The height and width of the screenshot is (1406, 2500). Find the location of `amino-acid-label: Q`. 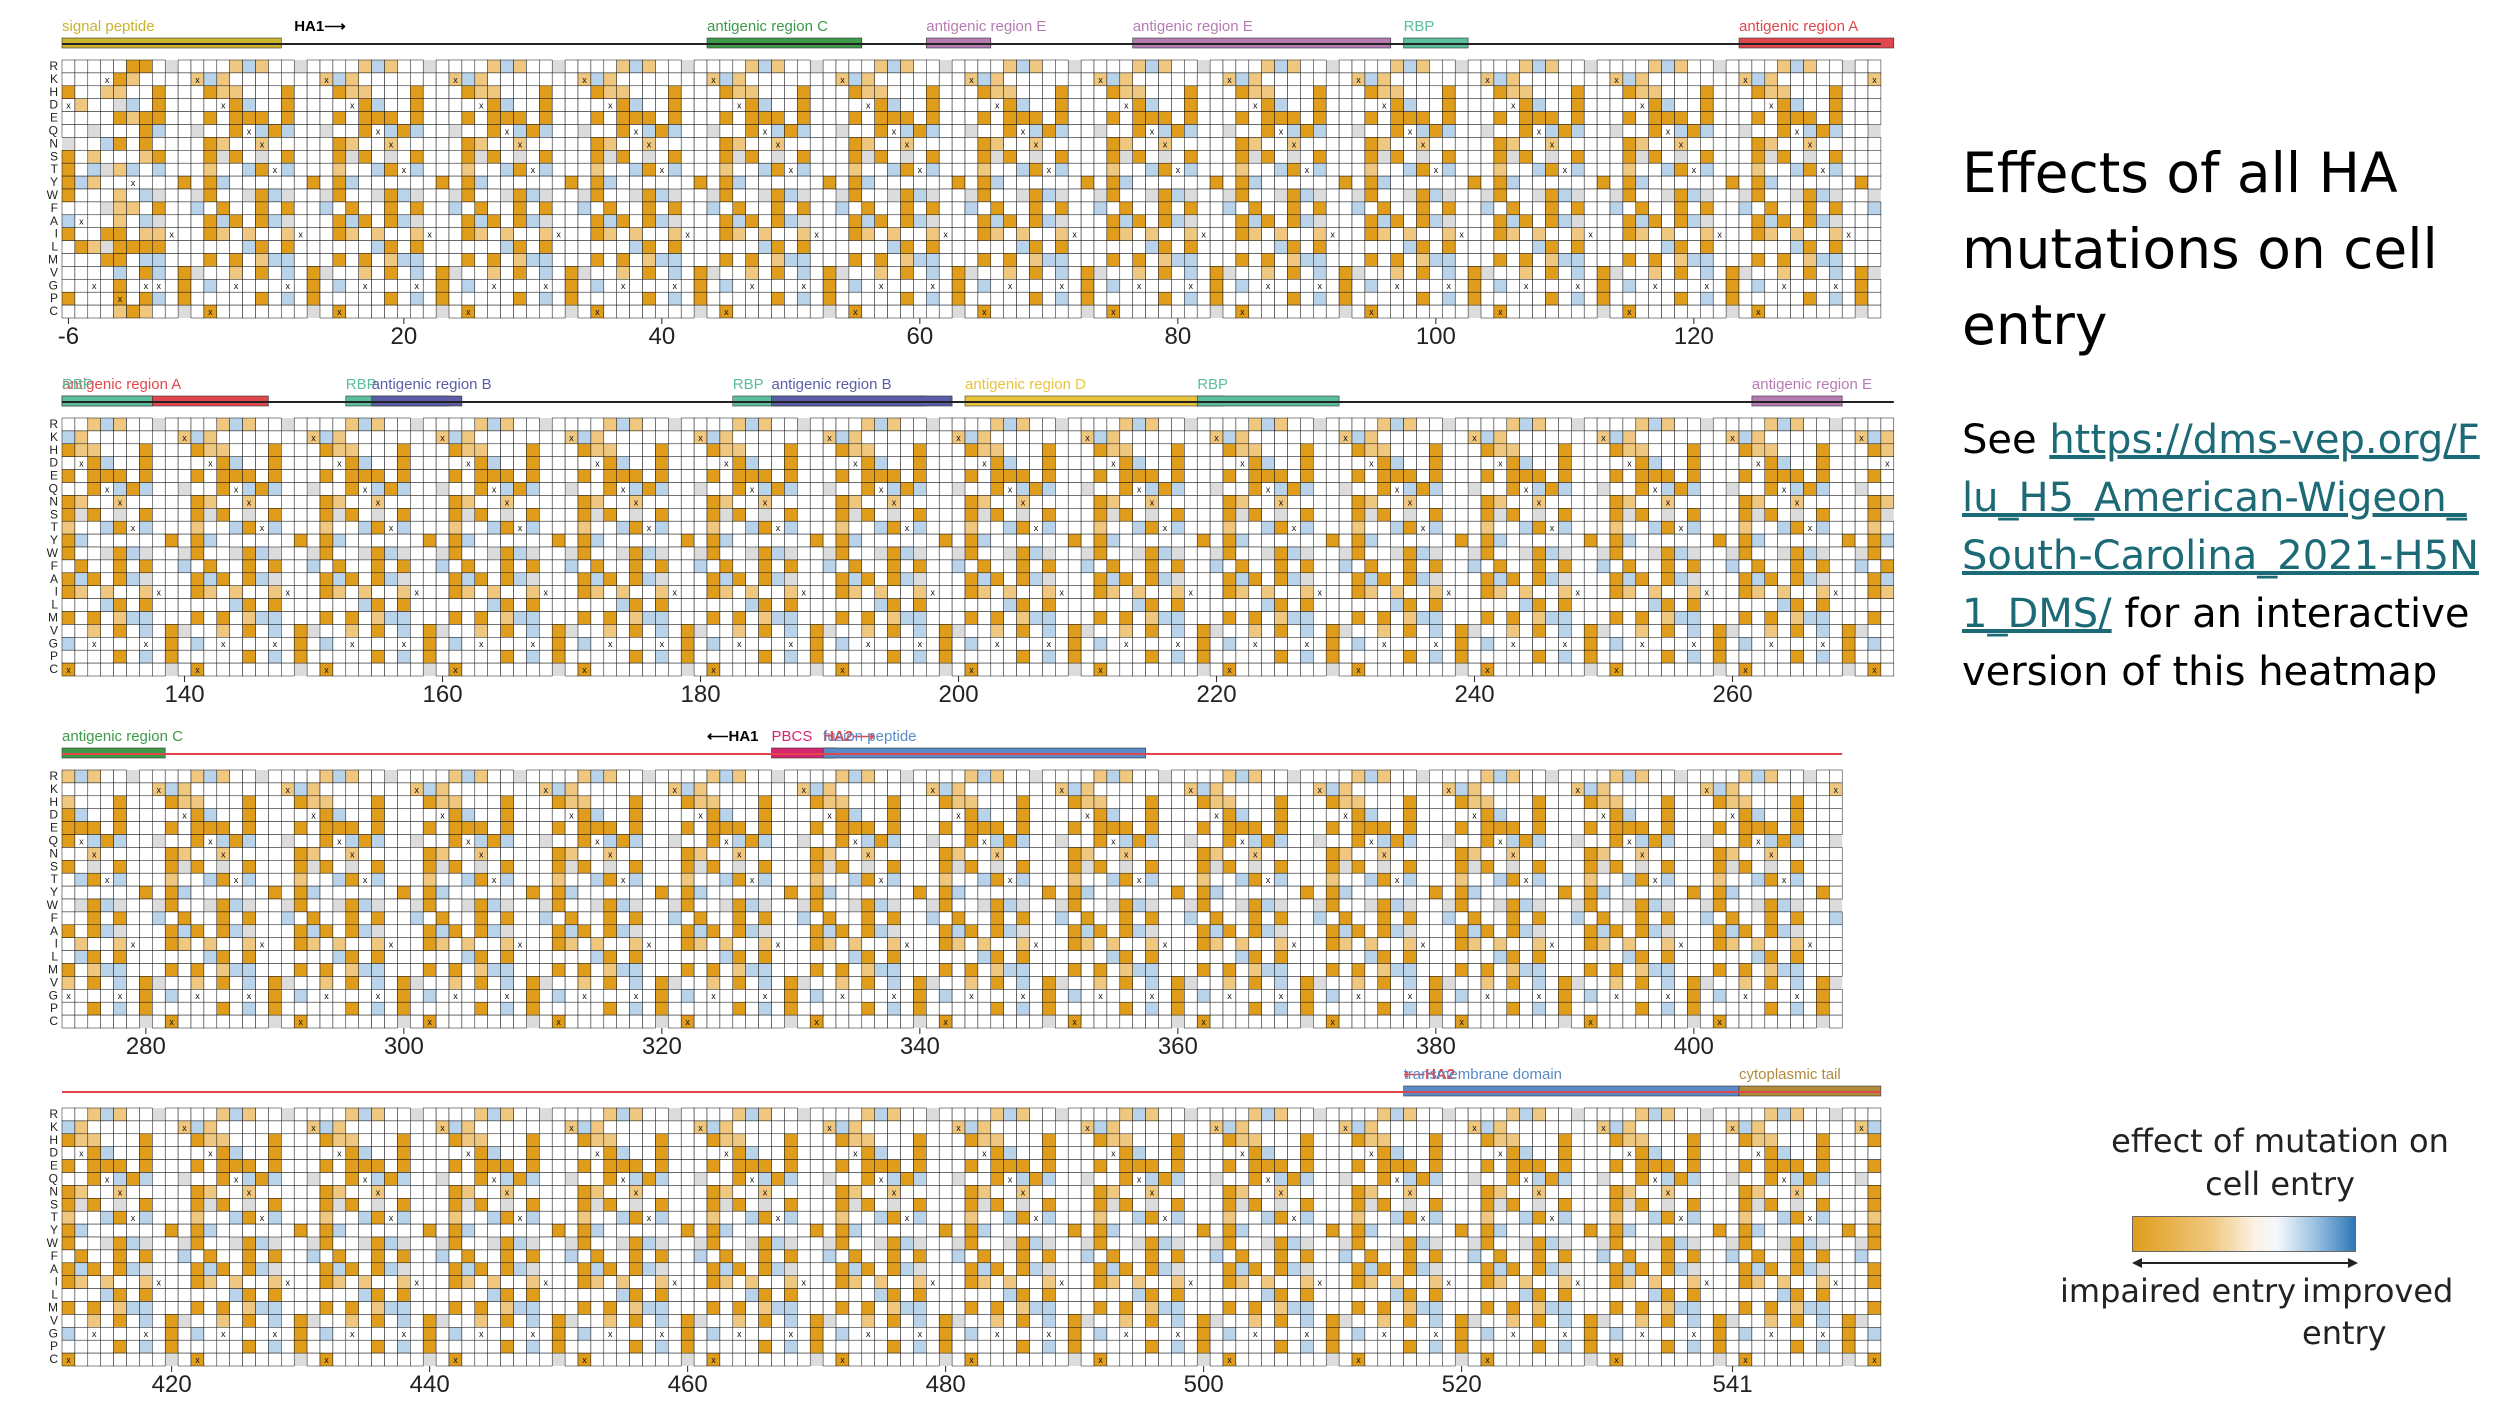

amino-acid-label: Q is located at coordinates (53, 131).